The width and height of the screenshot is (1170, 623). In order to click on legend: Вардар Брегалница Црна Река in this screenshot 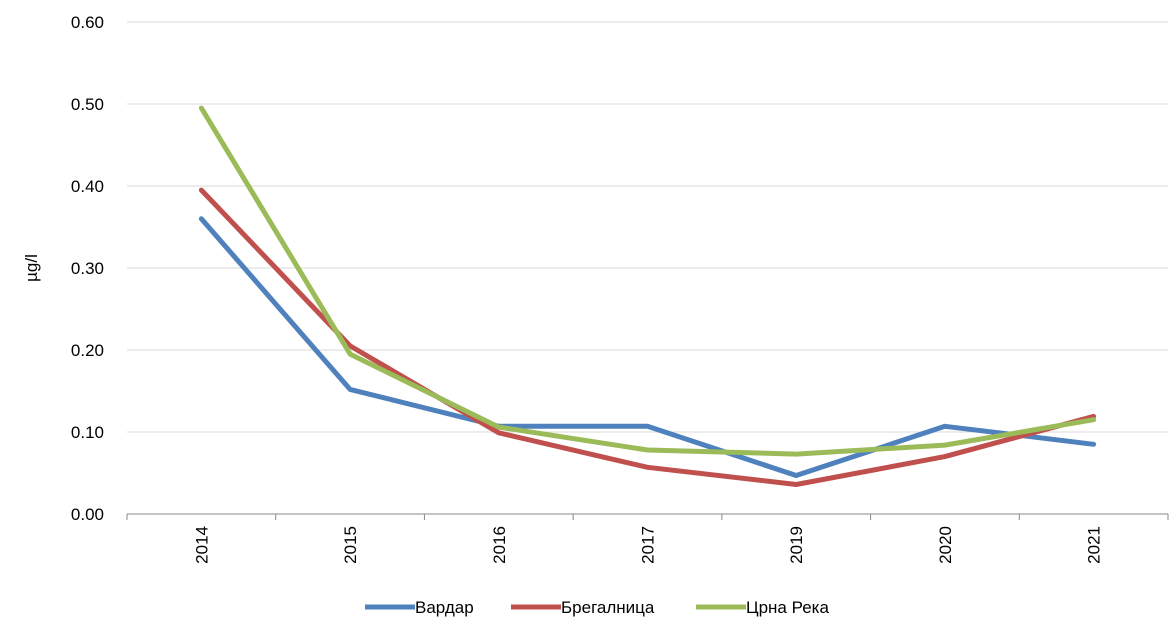, I will do `click(597, 607)`.